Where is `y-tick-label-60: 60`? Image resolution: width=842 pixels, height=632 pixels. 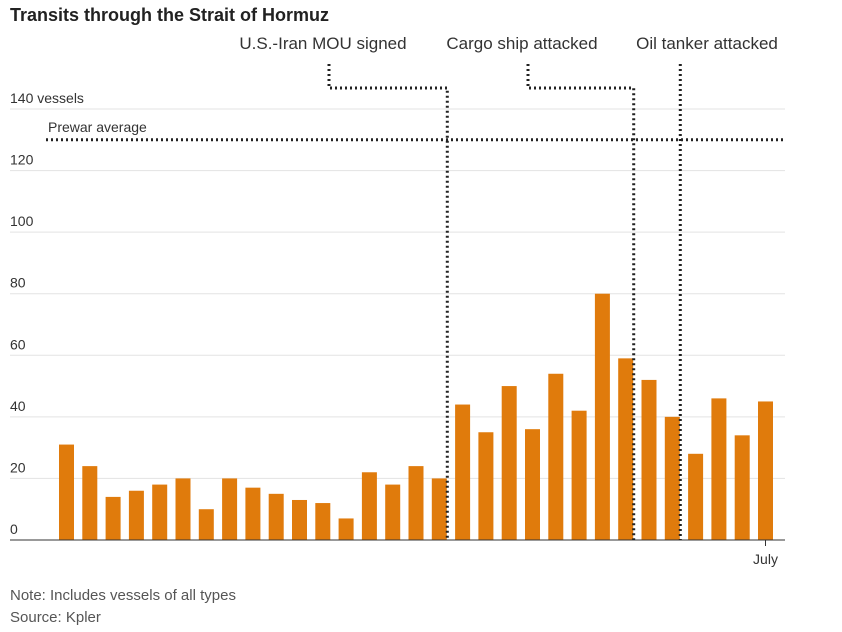 y-tick-label-60: 60 is located at coordinates (18, 344).